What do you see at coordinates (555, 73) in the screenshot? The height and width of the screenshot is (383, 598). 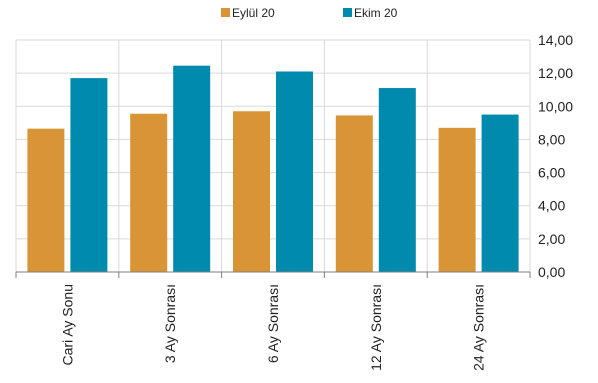 I see `y-tick-label: 12,00` at bounding box center [555, 73].